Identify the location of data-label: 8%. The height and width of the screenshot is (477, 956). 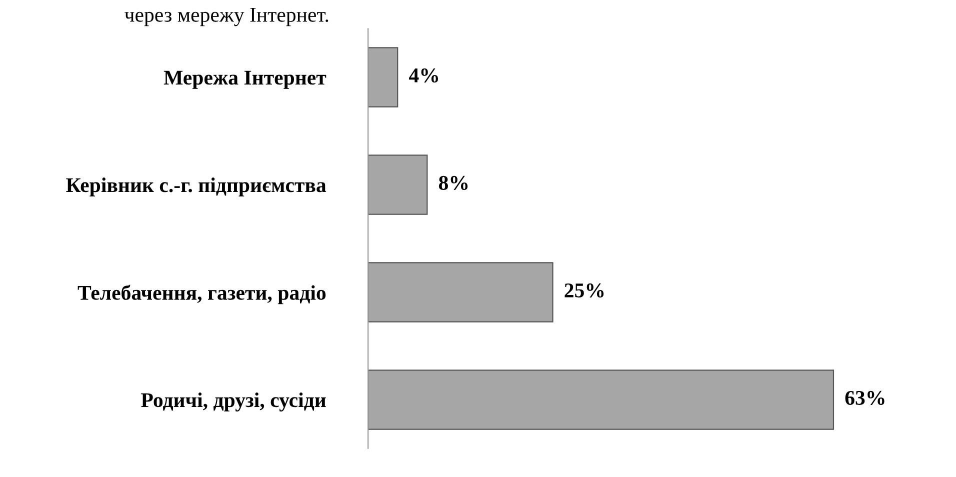
(453, 183).